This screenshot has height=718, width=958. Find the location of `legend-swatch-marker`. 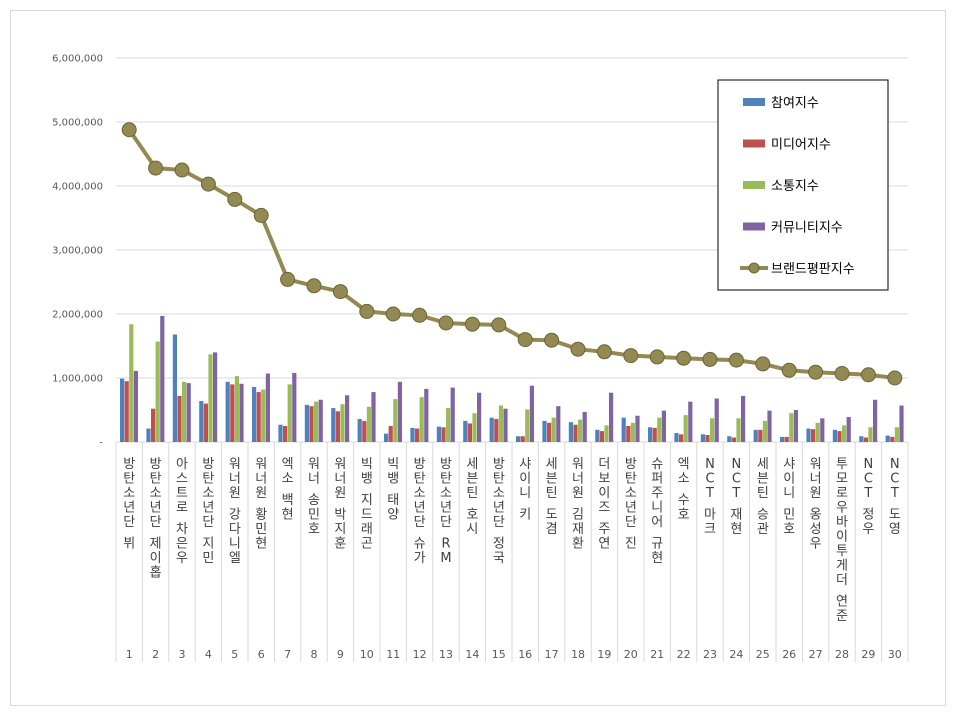

legend-swatch-marker is located at coordinates (754, 268).